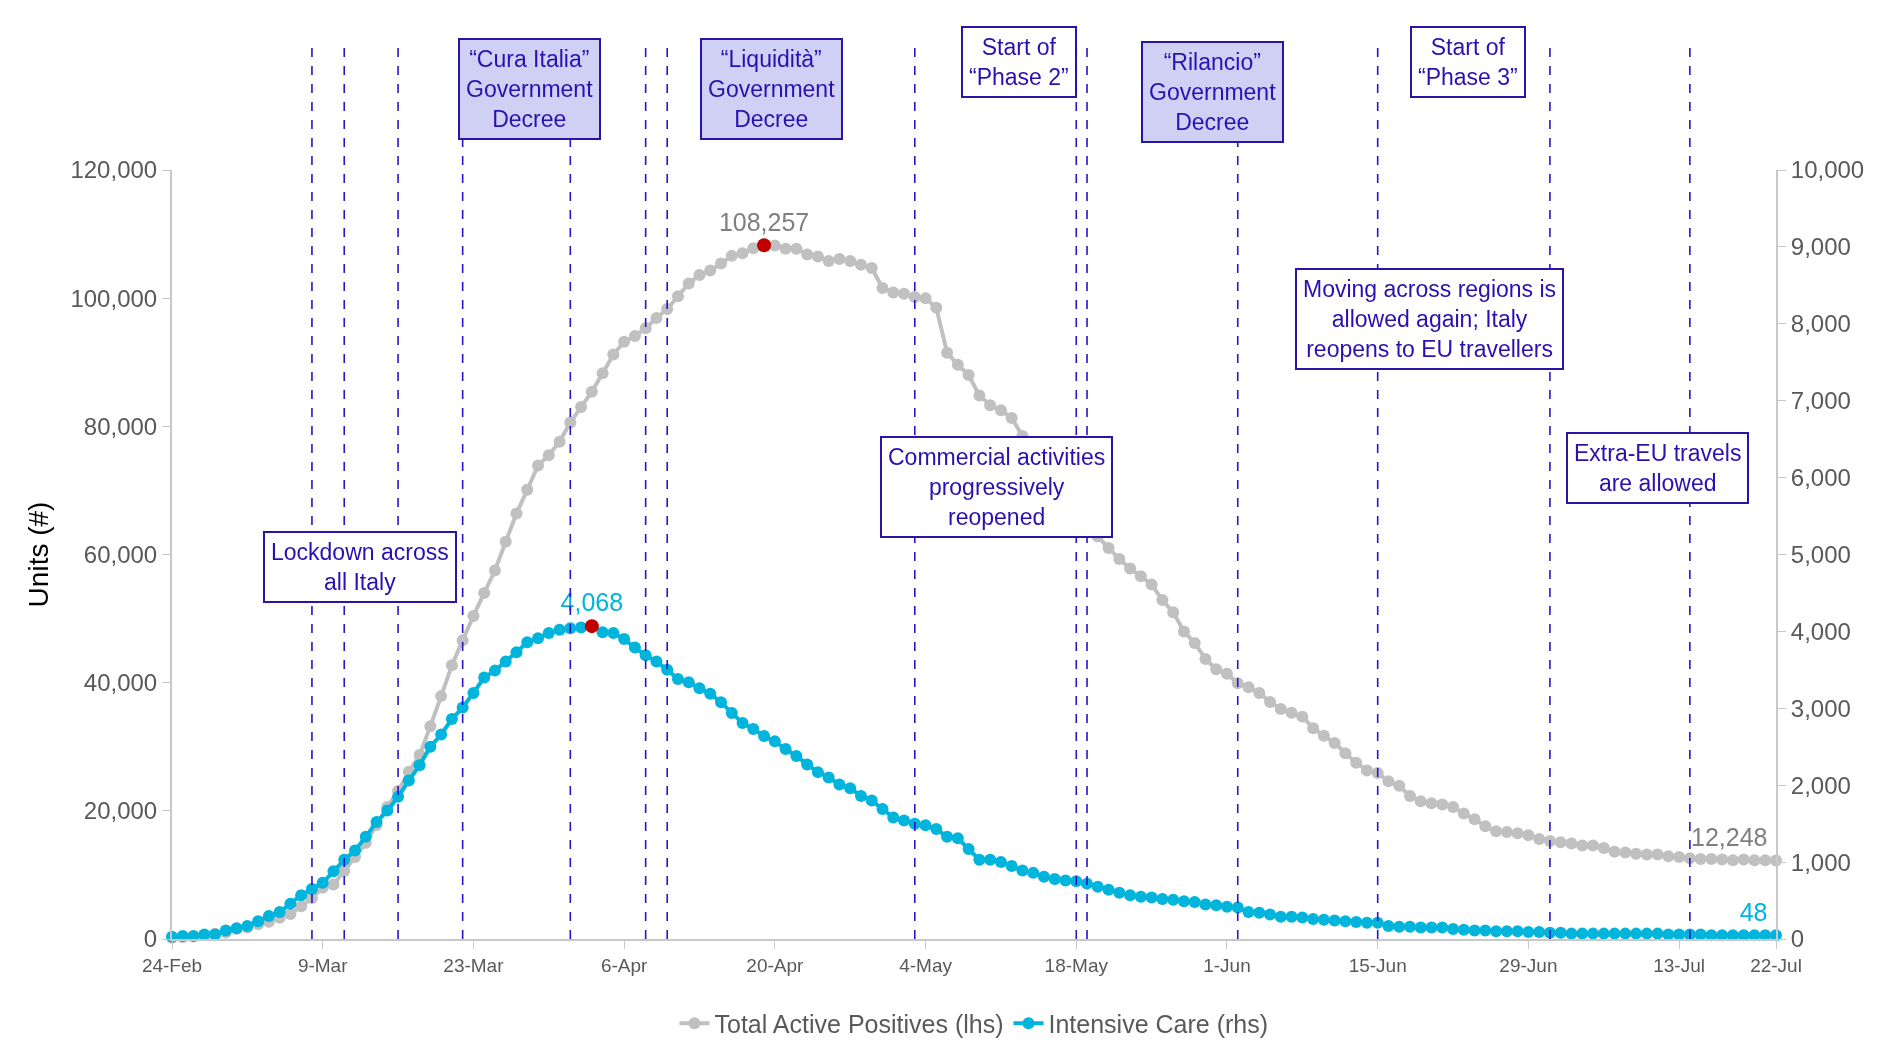 The height and width of the screenshot is (1059, 1903). Describe the element at coordinates (1820, 554) in the screenshot. I see `y2-tick-label: 5,000` at that location.